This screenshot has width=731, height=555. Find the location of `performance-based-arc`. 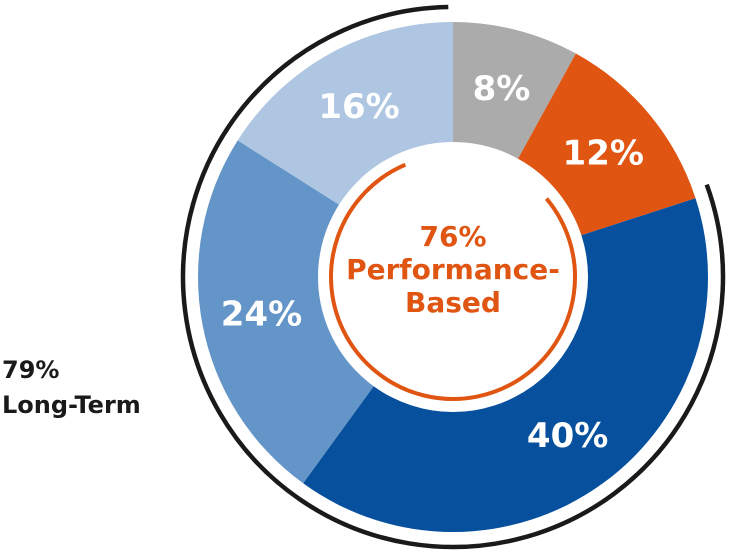

performance-based-arc is located at coordinates (453, 281).